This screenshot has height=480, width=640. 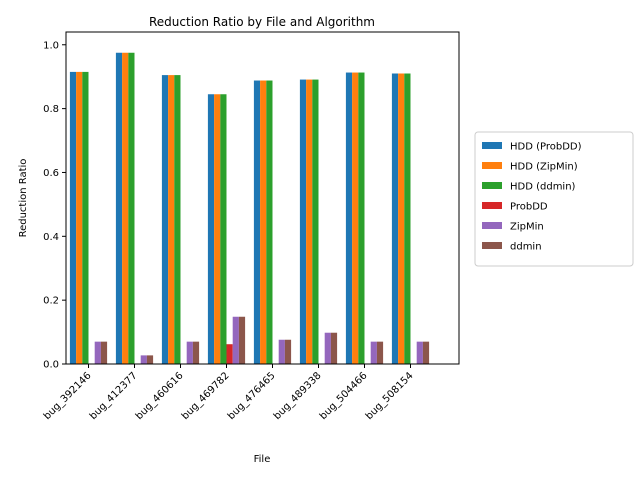 I want to click on bar-bug_476465-hdd-zipmin, so click(x=263, y=222).